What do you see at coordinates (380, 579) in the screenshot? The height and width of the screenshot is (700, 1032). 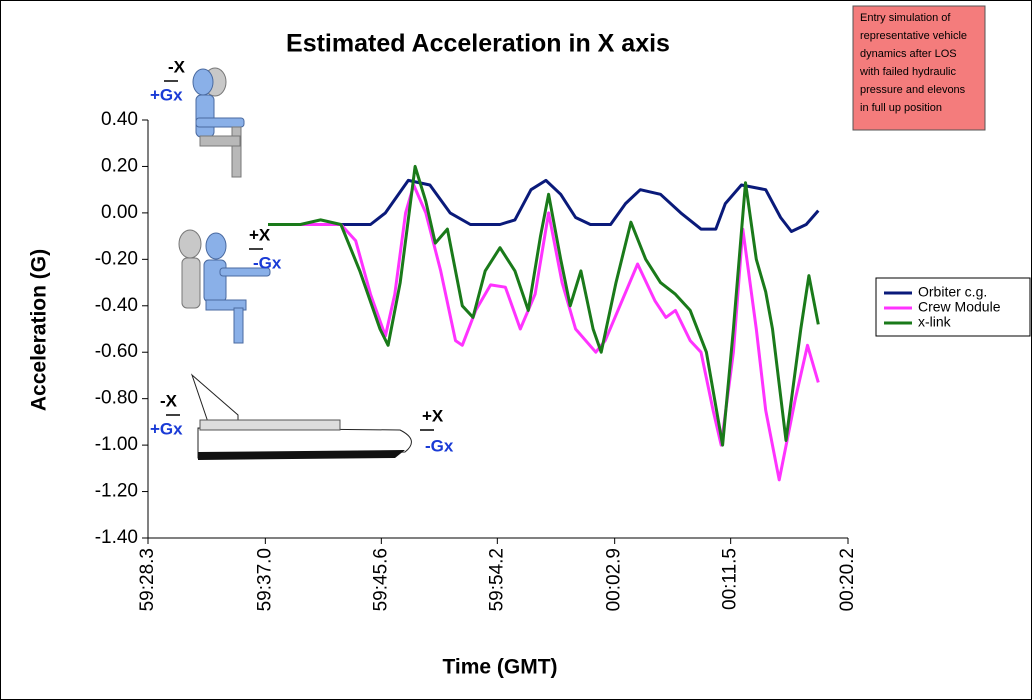 I see `x-tick-label: 59:45.6` at bounding box center [380, 579].